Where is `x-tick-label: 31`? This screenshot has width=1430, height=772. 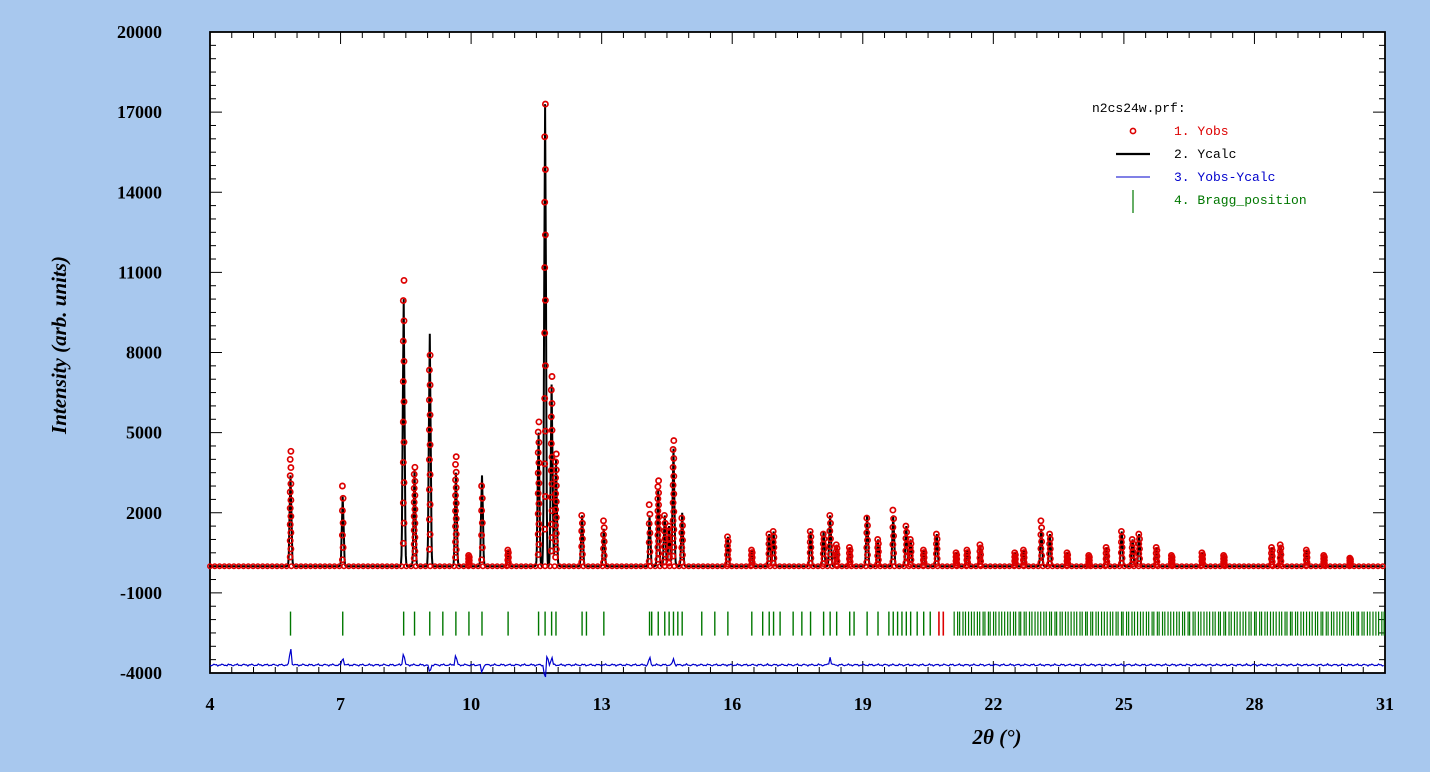 x-tick-label: 31 is located at coordinates (1385, 704).